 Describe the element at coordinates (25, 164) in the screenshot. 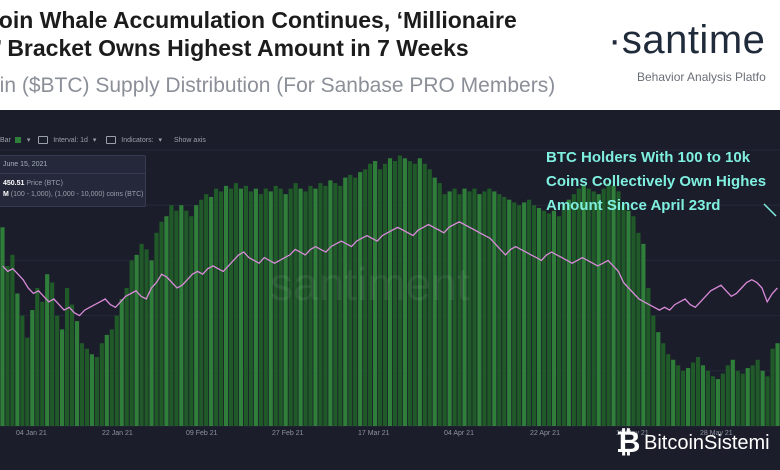

I see `tooltip-date: June 15, 2021` at that location.